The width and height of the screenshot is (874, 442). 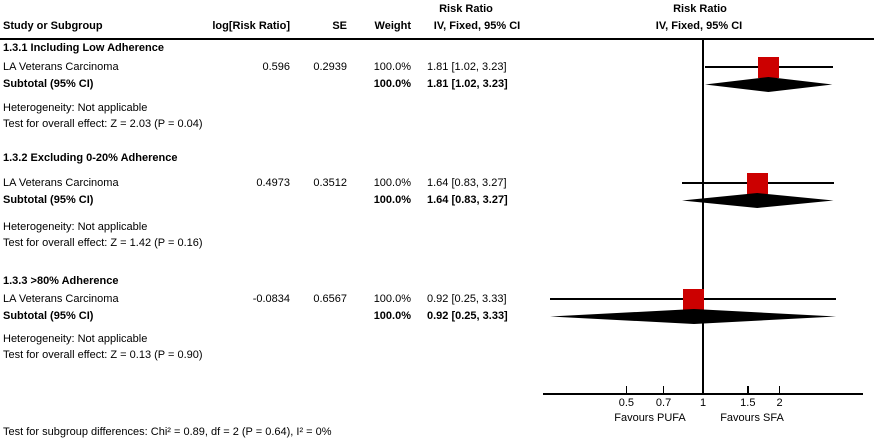 I want to click on column-header-log-risk-ratio: log[Risk Ratio], so click(x=251, y=26).